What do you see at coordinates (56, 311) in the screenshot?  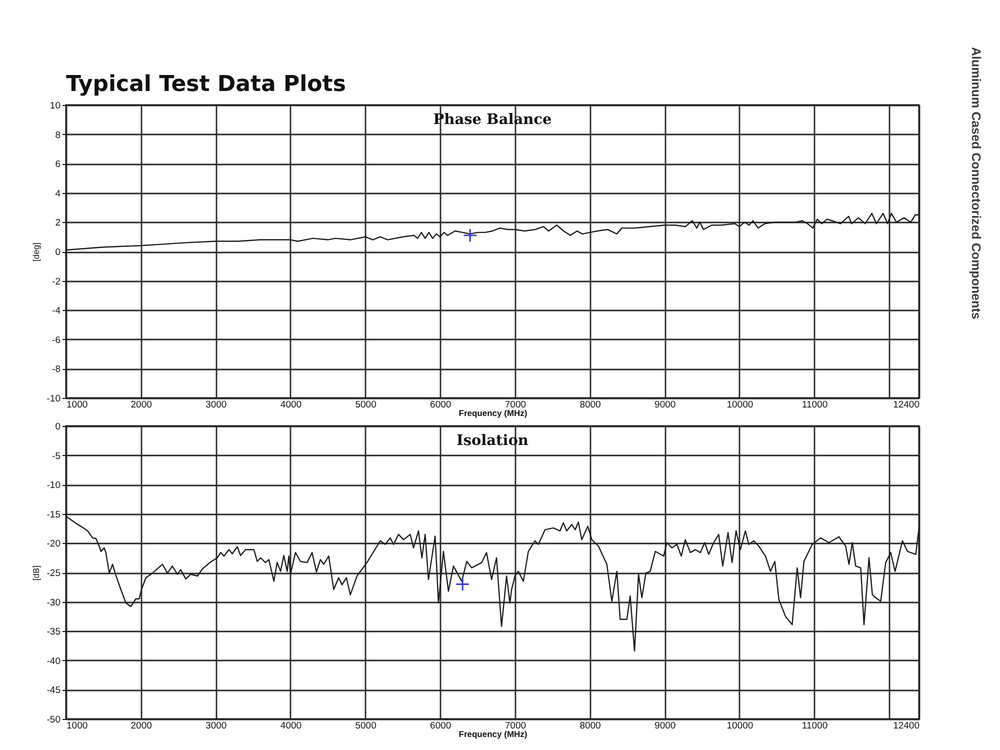 I see `y-tick-label: -4` at bounding box center [56, 311].